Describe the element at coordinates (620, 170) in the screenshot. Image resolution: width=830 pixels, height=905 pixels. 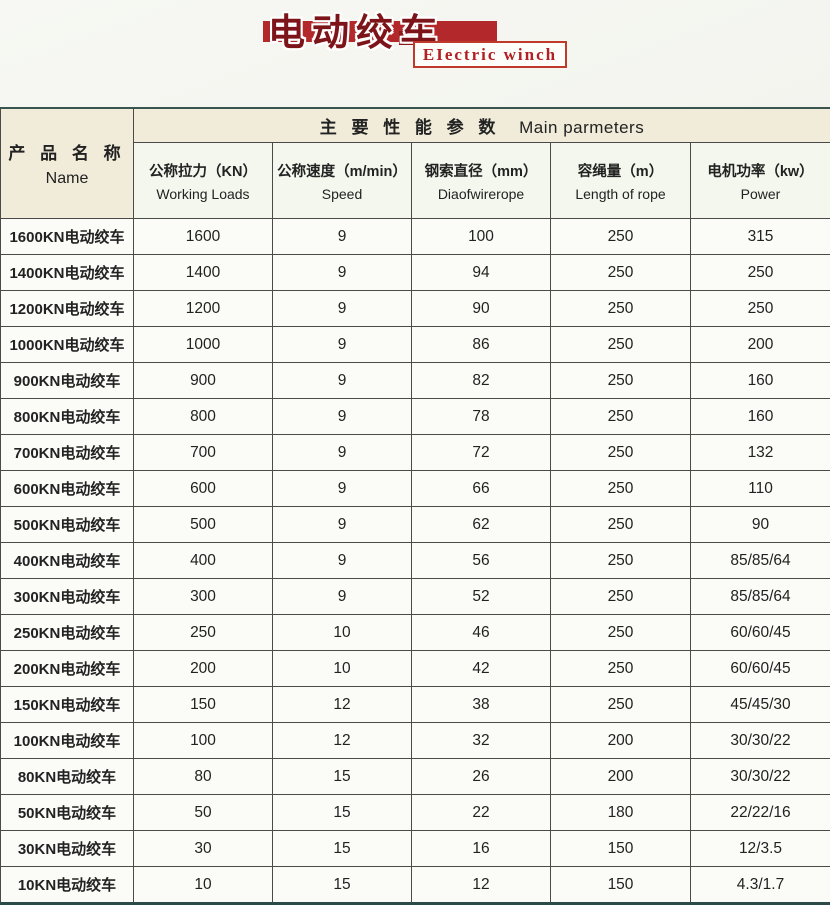
I see `column-header-rope-length-cn: 容绳量（m）` at that location.